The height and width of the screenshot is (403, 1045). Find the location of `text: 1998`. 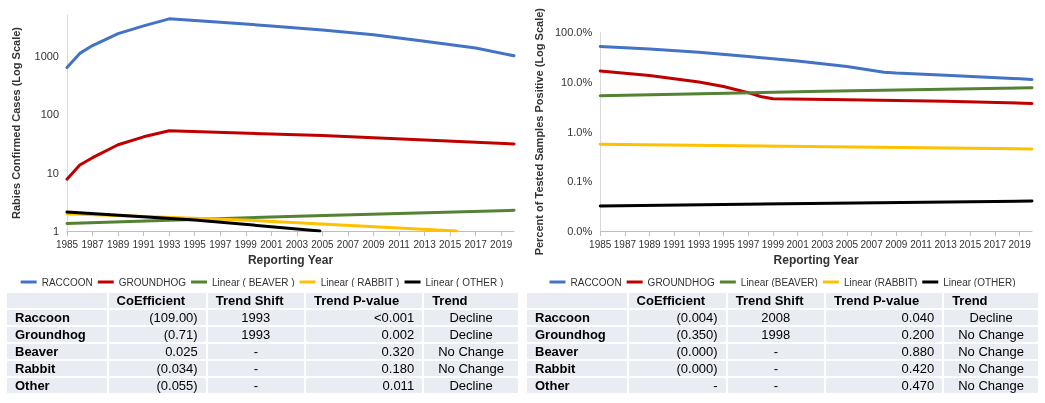

text: 1998 is located at coordinates (776, 334).